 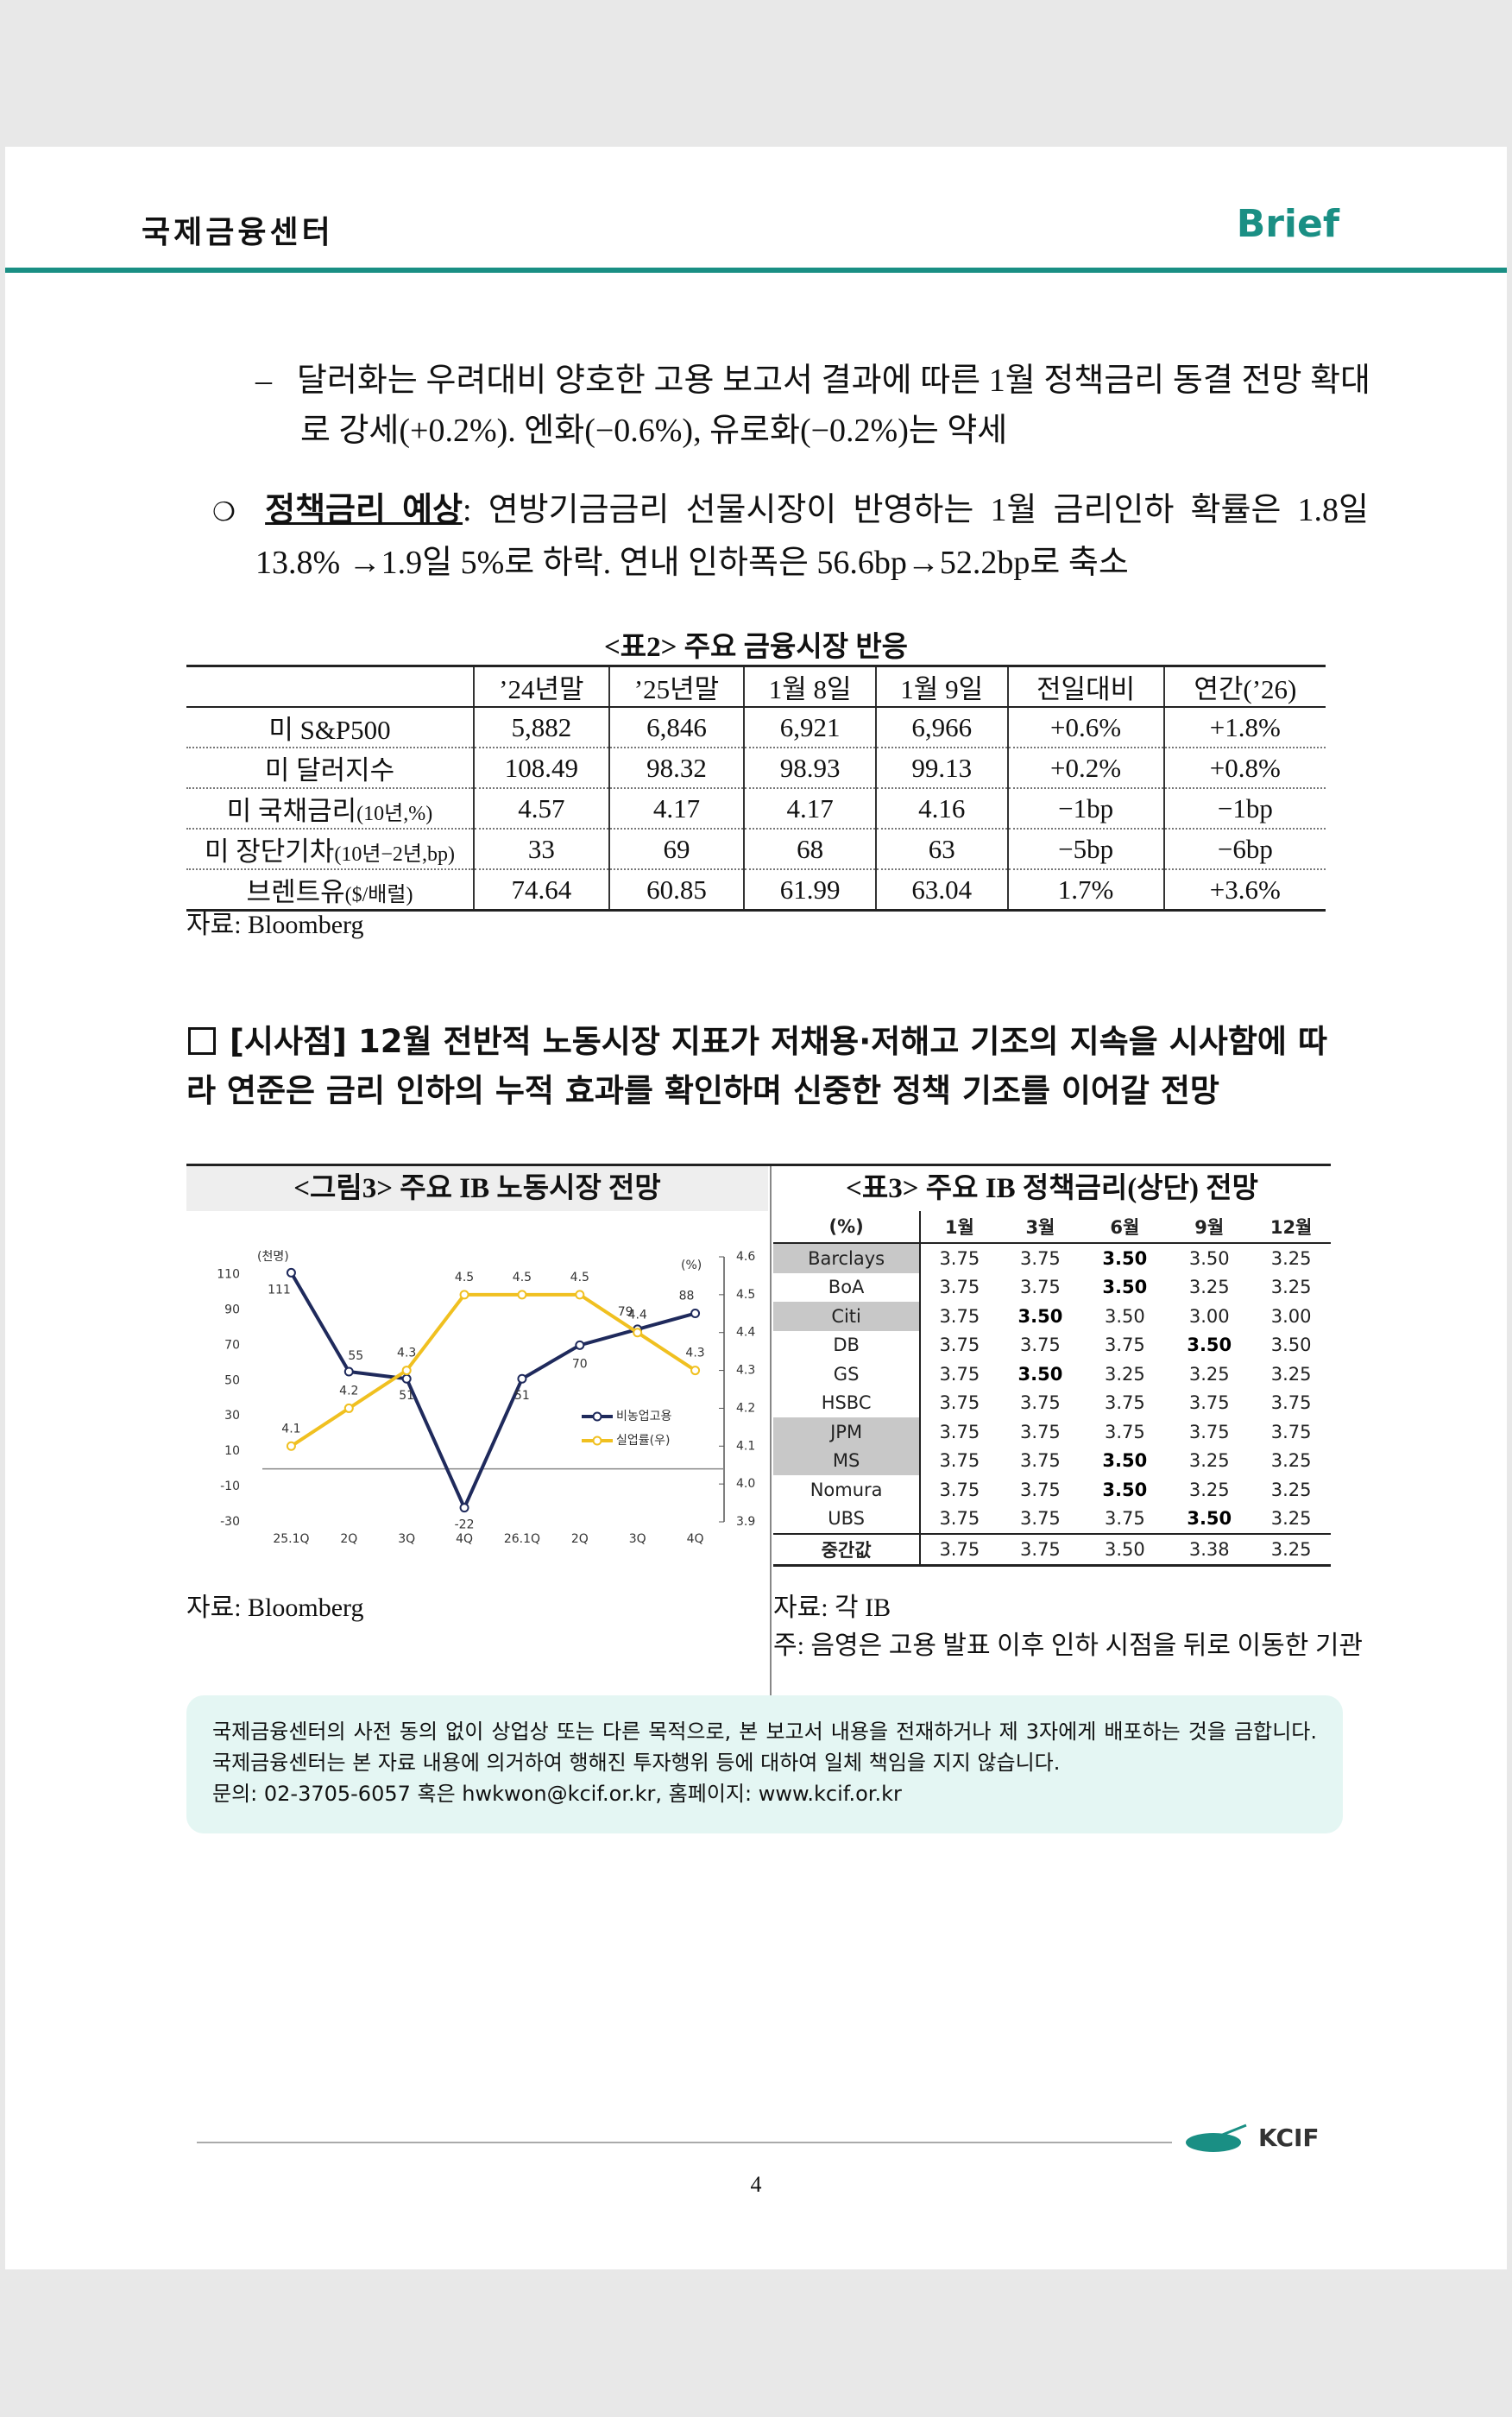 I want to click on data-label: 88, so click(x=687, y=1296).